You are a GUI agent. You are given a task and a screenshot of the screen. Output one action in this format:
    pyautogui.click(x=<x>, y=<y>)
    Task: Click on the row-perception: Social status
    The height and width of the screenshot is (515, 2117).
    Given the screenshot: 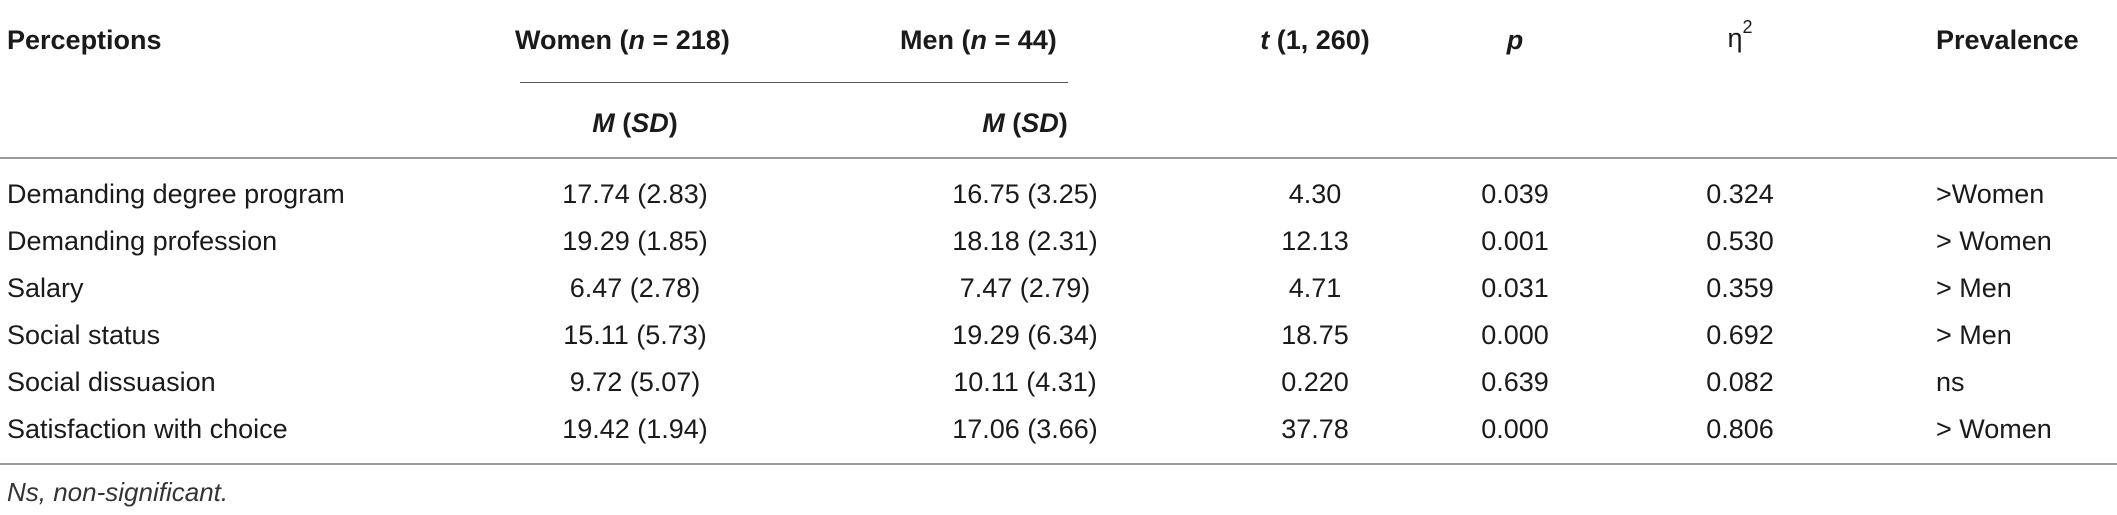 What is the action you would take?
    pyautogui.click(x=84, y=335)
    